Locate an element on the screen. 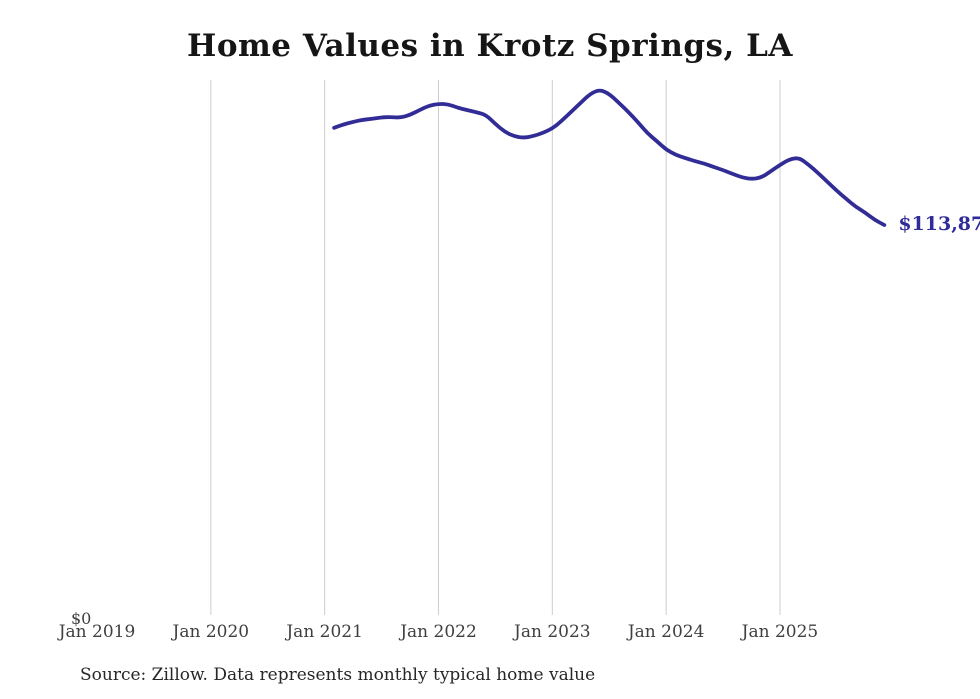  x-tick-label: Jan 2023 is located at coordinates (552, 632).